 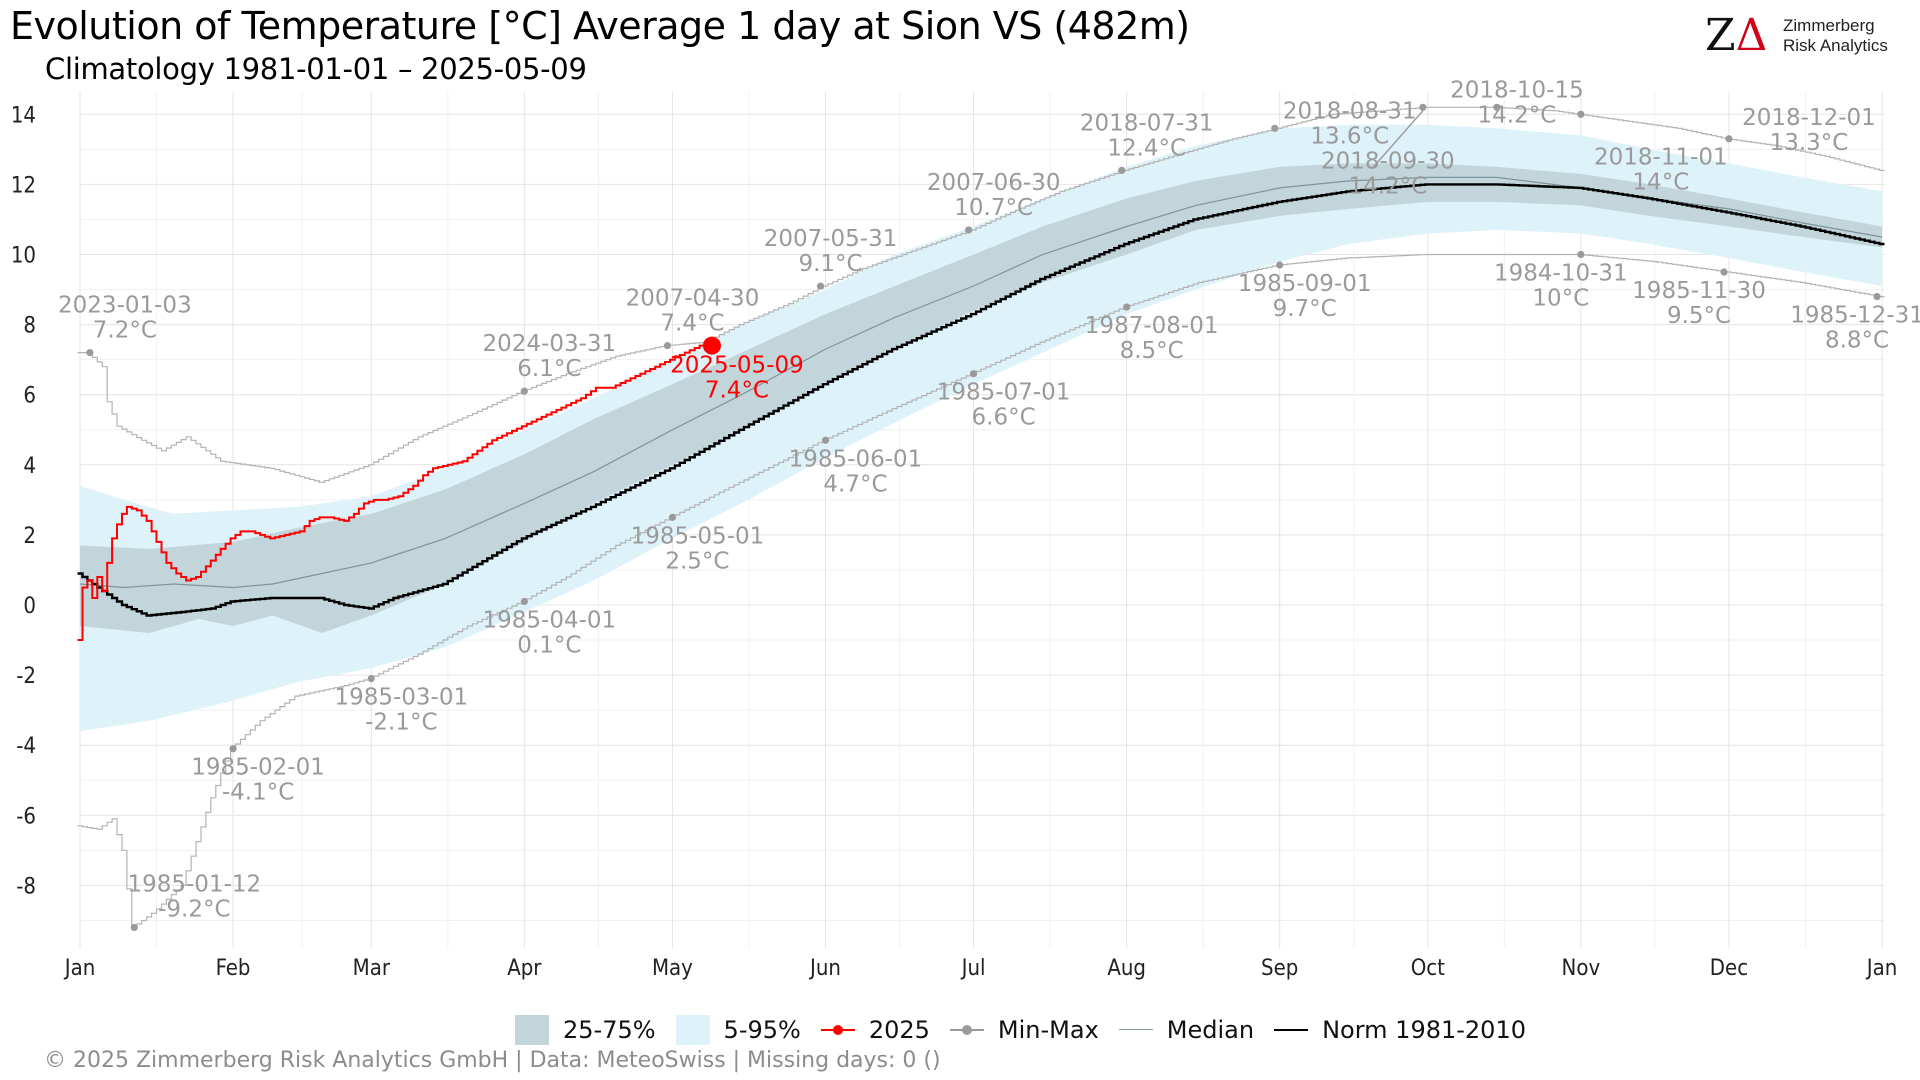 I want to click on annotation-label: 1985-09-01 9.7°C, so click(x=1305, y=296).